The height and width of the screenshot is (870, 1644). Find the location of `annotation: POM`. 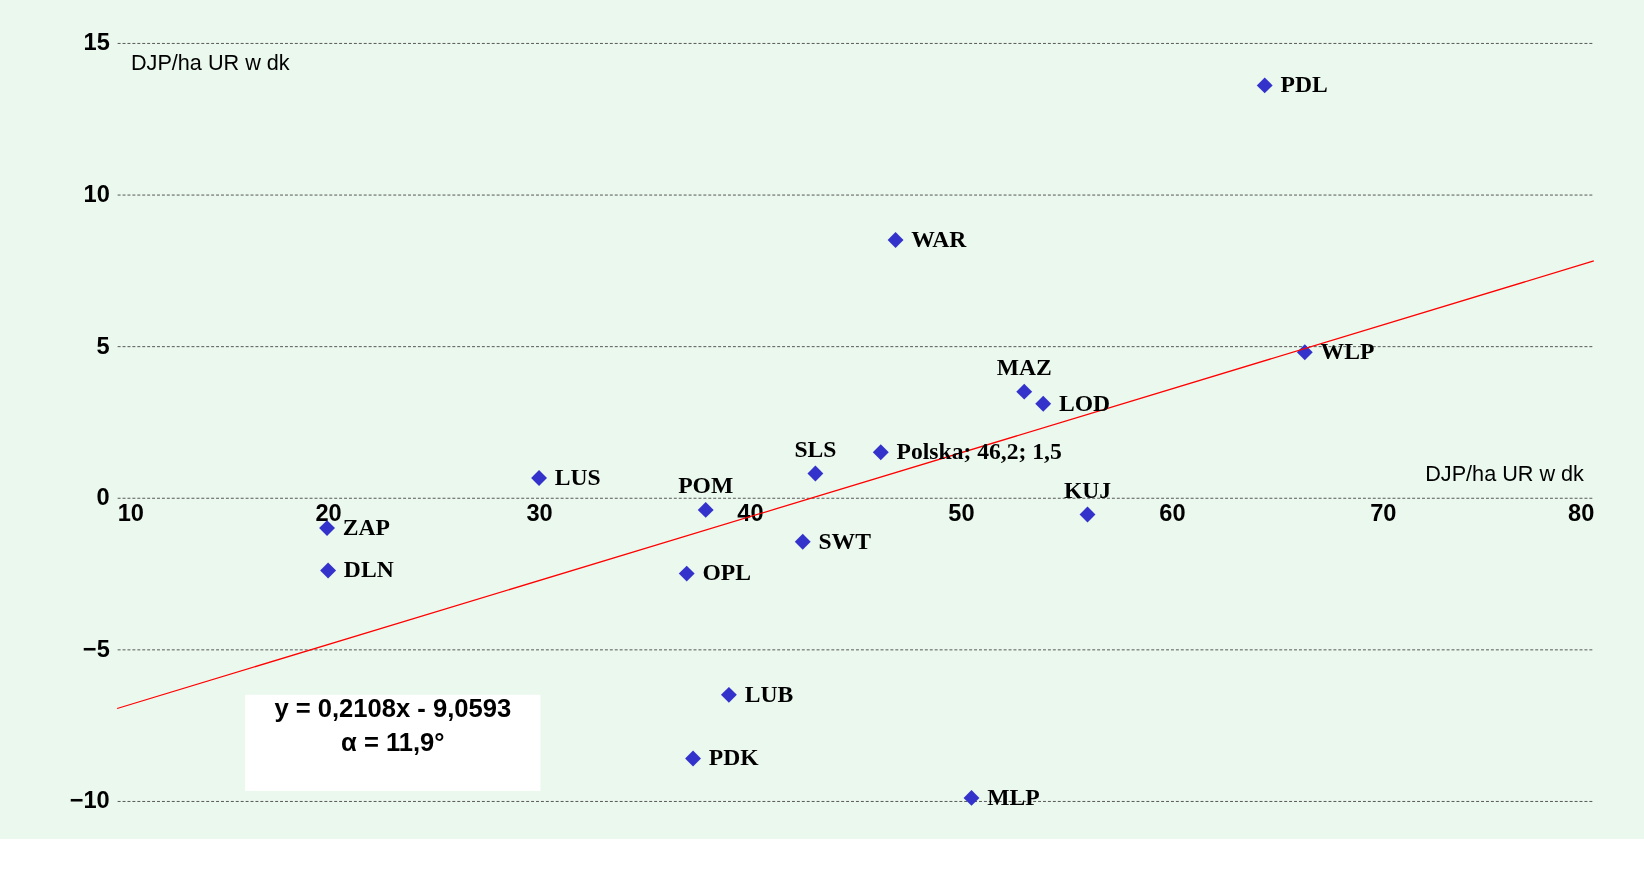

annotation: POM is located at coordinates (706, 485).